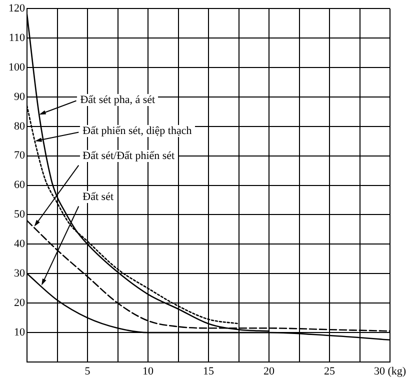 This screenshot has width=420, height=380. I want to click on x-tick-label: 25, so click(330, 371).